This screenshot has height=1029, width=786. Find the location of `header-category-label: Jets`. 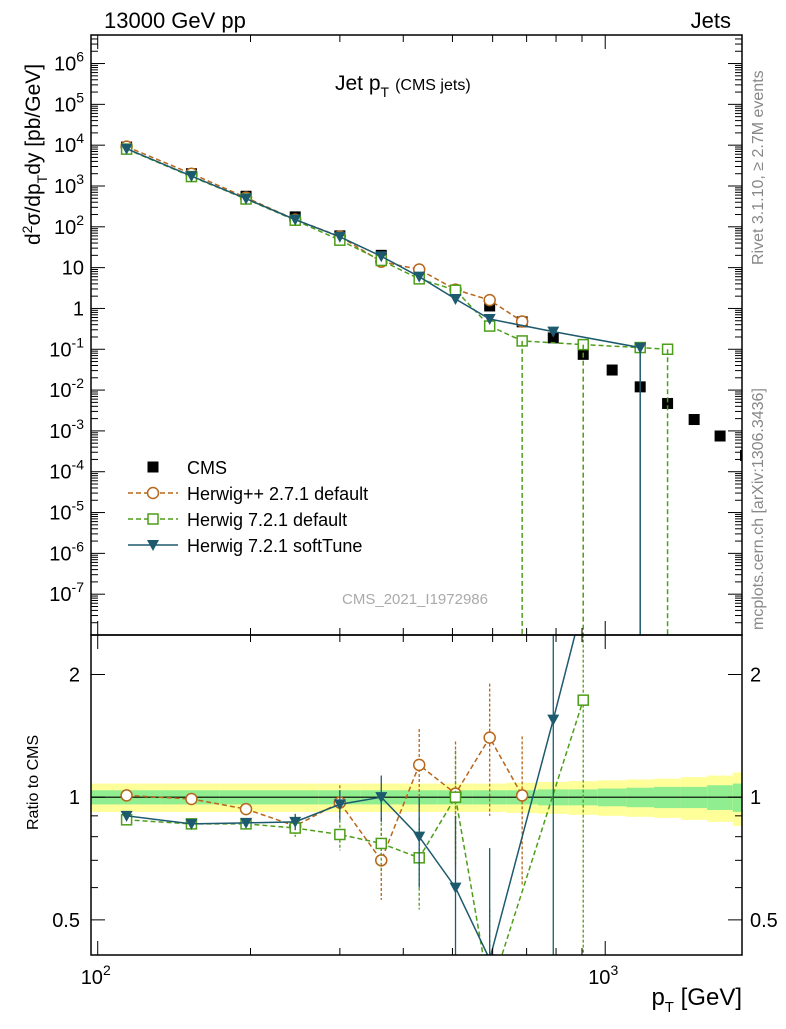

header-category-label: Jets is located at coordinates (711, 20).